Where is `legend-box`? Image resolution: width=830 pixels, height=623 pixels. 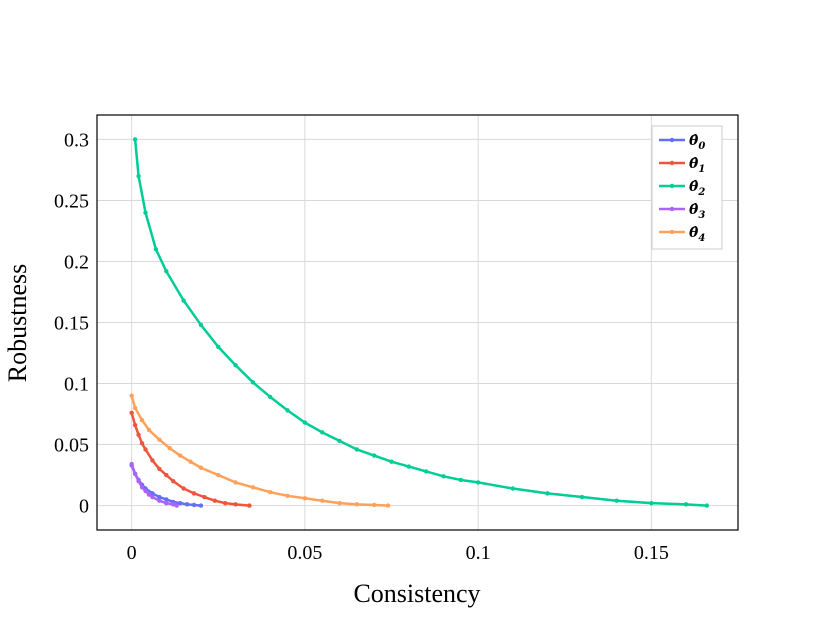 legend-box is located at coordinates (687, 187).